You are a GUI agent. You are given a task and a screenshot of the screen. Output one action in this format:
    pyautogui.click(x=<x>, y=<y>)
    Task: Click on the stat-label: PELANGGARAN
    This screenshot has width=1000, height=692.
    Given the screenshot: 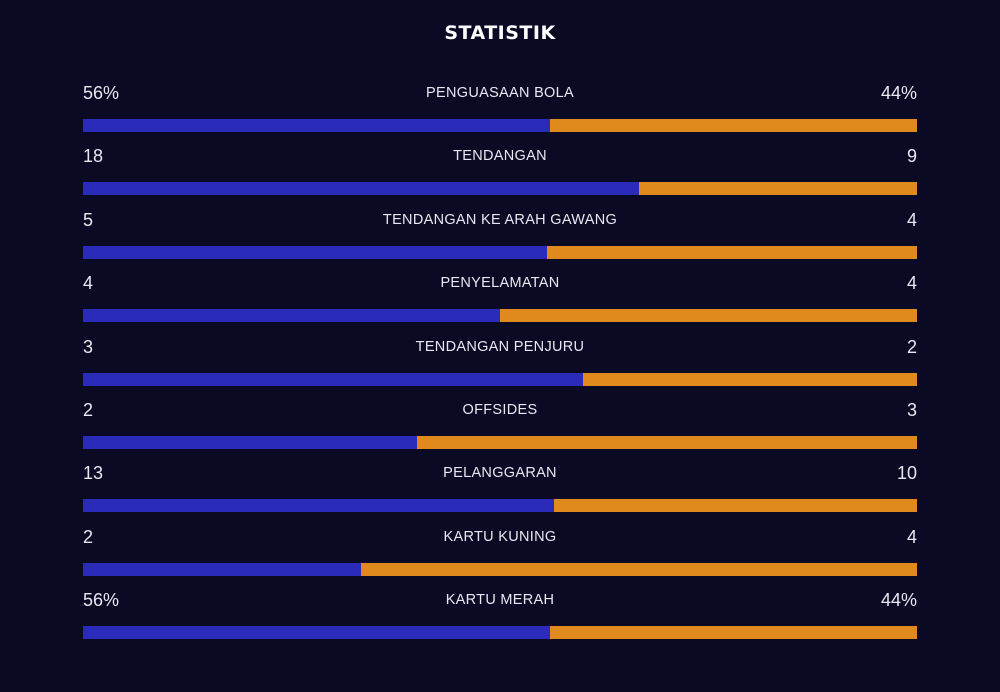 What is the action you would take?
    pyautogui.click(x=500, y=473)
    